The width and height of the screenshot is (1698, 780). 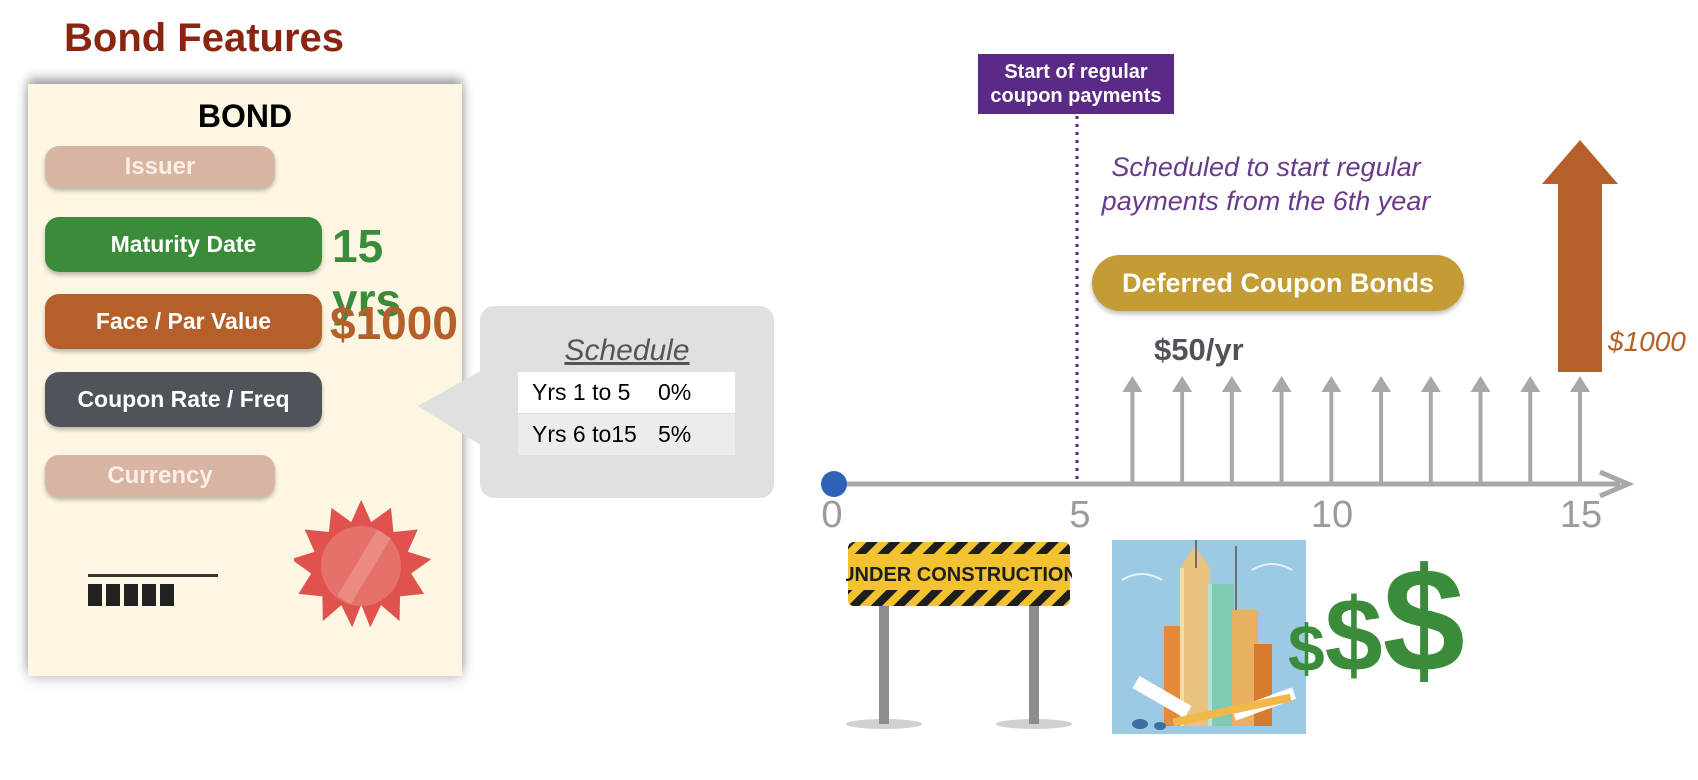 I want to click on tick-label: 0, so click(x=832, y=515).